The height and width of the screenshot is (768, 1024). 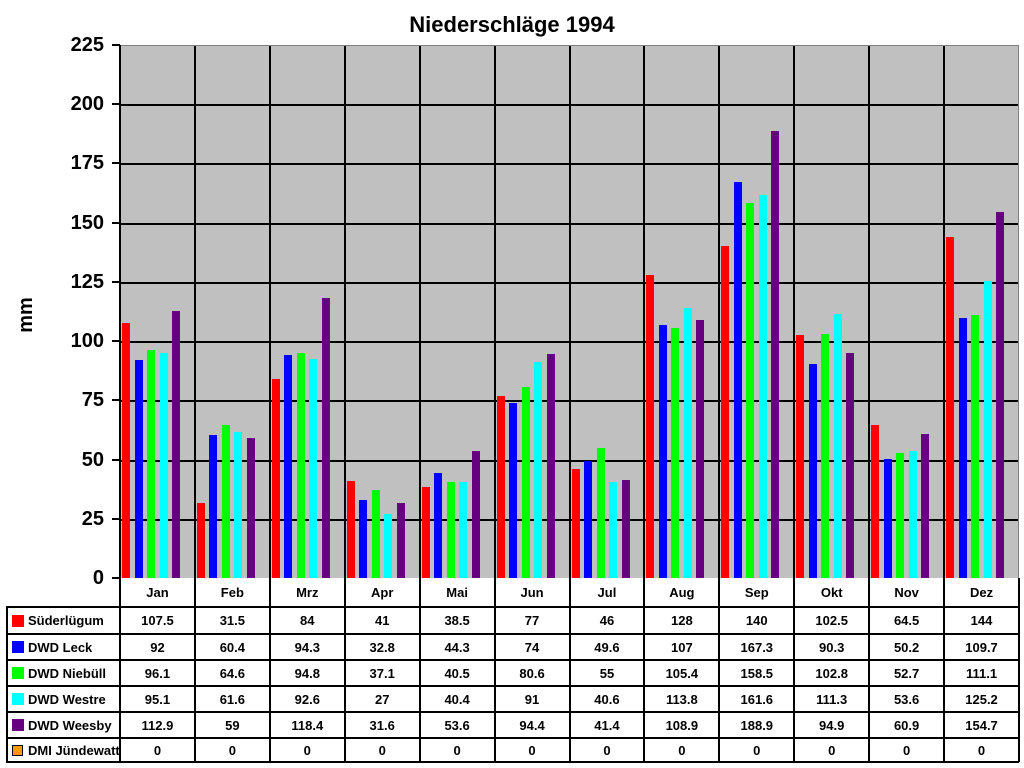 I want to click on table-cell-value: 102.8, so click(x=831, y=673).